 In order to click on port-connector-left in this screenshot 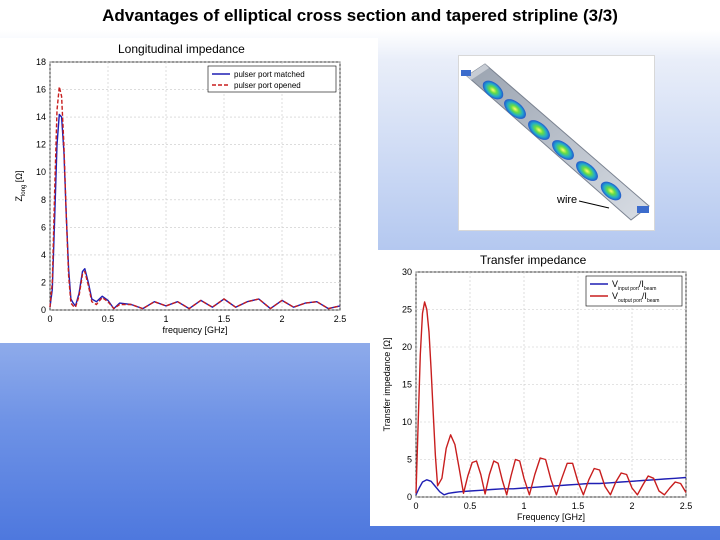, I will do `click(466, 73)`.